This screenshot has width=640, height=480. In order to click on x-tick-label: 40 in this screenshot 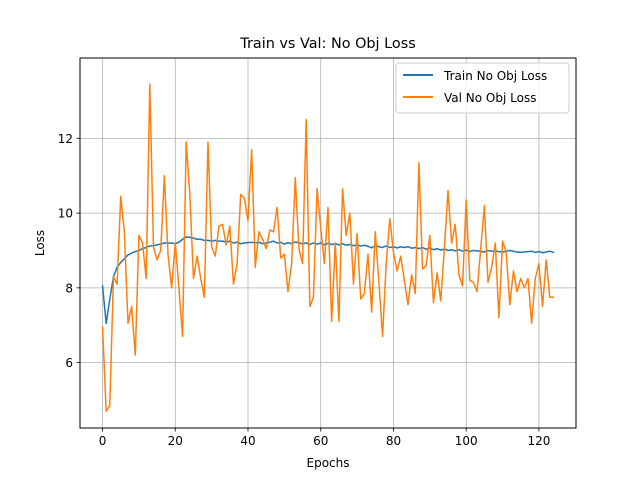, I will do `click(247, 441)`.